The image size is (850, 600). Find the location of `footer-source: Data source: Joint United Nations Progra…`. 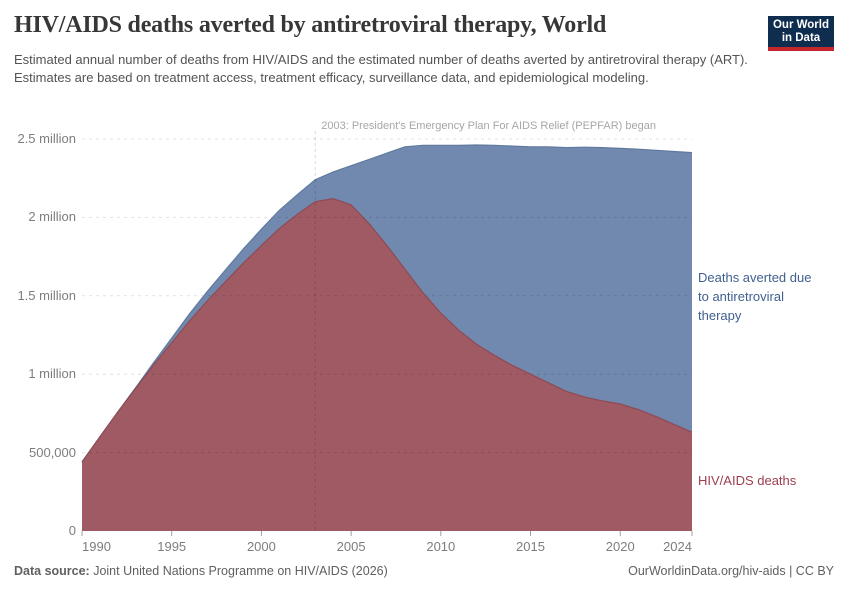

footer-source: Data source: Joint United Nations Progra… is located at coordinates (201, 571).